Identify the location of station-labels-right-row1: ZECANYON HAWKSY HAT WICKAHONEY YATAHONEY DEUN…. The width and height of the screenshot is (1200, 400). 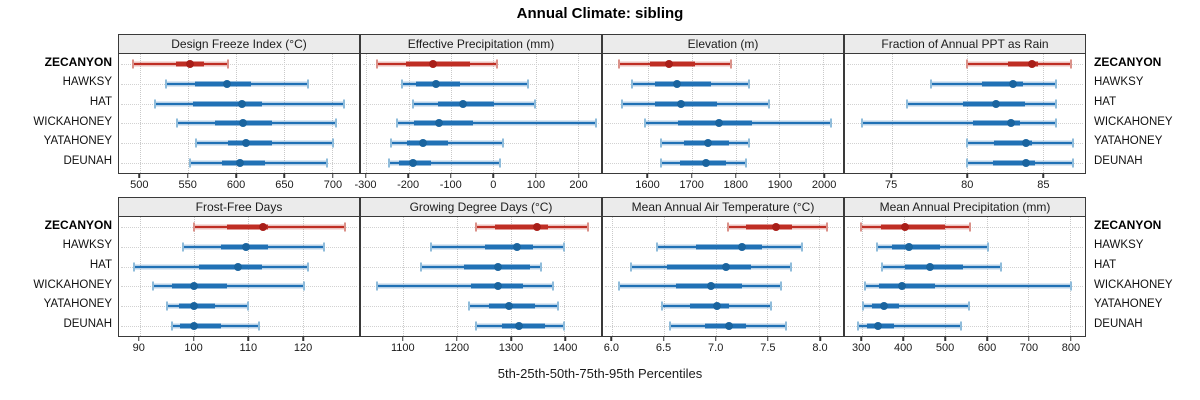
(1147, 112).